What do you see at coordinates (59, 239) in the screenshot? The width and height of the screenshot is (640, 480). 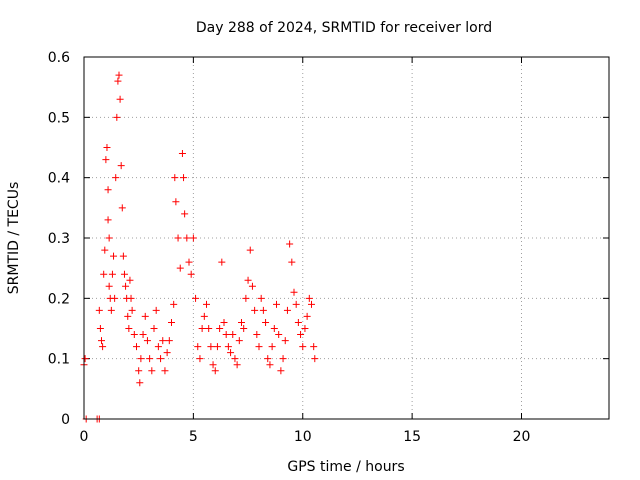 I see `y-tick-label: 0.3` at bounding box center [59, 239].